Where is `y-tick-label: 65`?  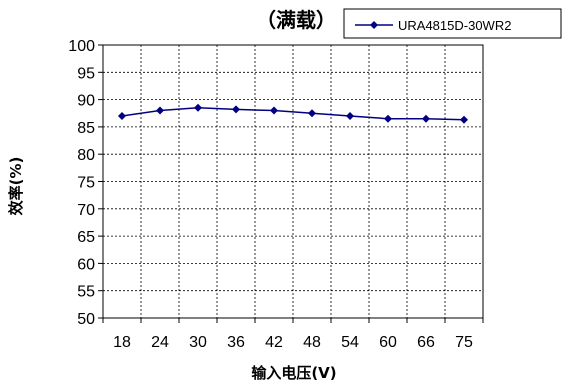
y-tick-label: 65 is located at coordinates (86, 237).